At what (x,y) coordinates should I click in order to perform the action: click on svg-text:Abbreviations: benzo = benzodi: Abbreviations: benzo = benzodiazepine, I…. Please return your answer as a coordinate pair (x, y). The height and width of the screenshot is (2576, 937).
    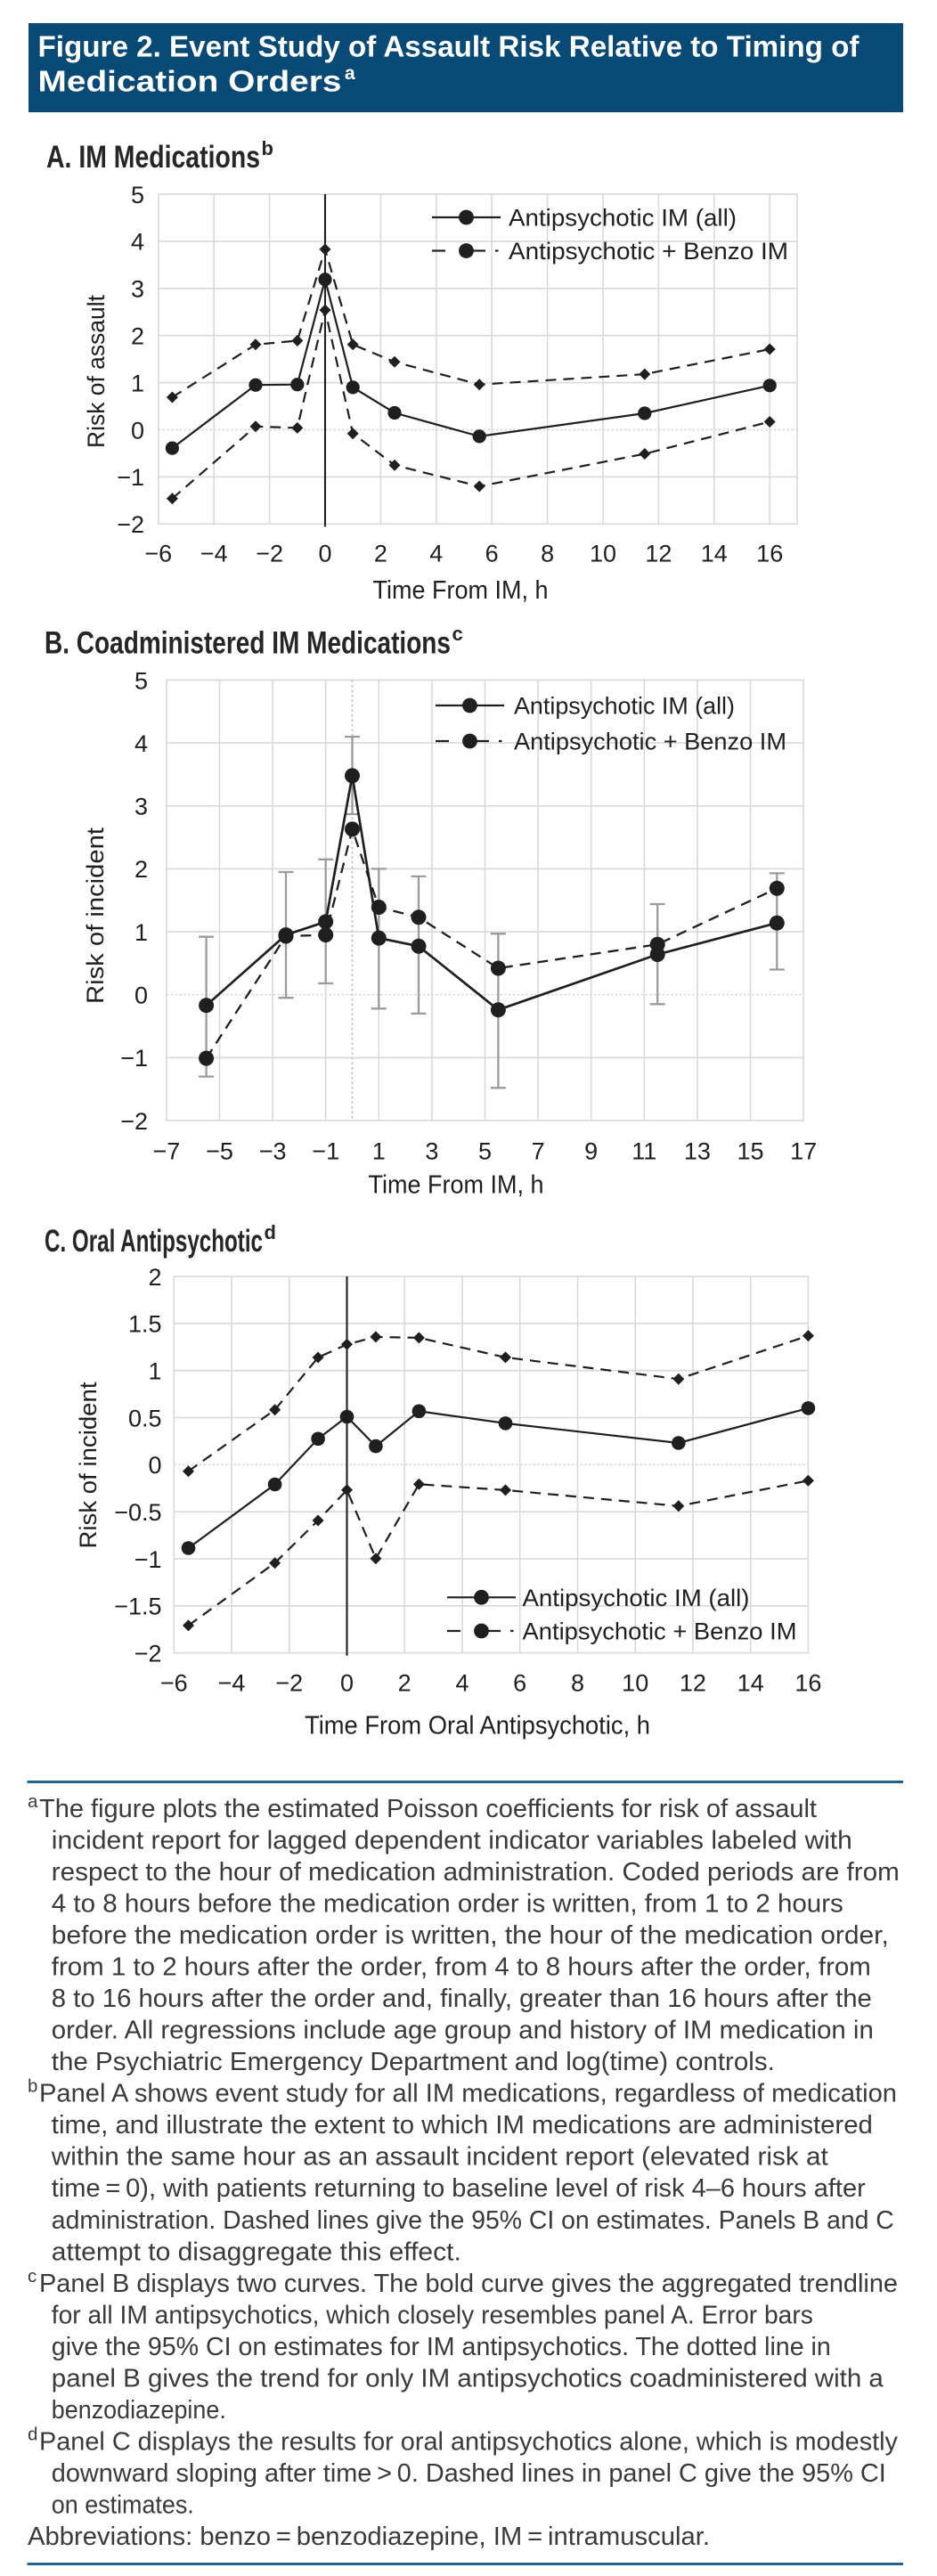
    Looking at the image, I should click on (369, 2537).